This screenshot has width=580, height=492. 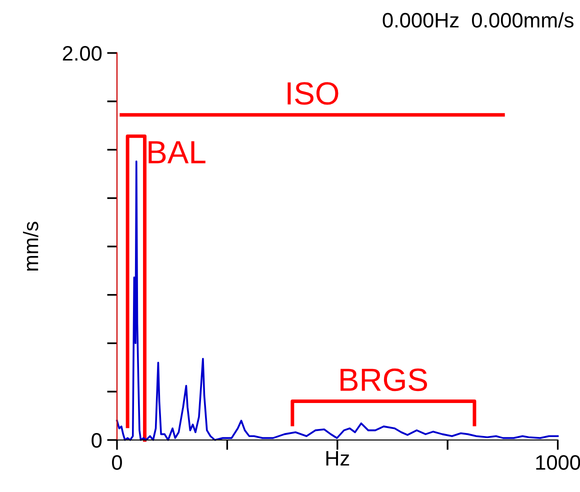 I want to click on y-tick-label: 2.00, so click(x=82, y=53).